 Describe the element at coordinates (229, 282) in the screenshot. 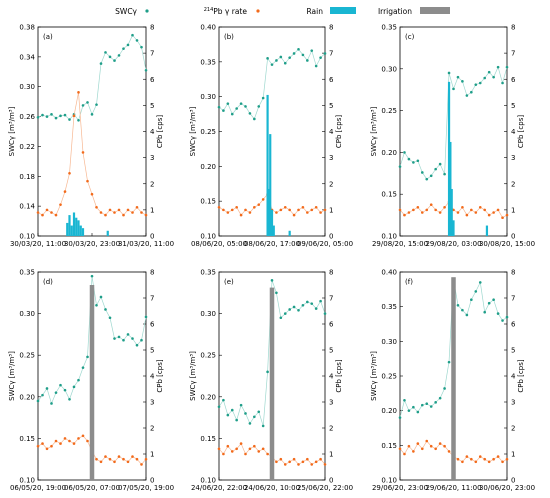

I see `panel-label: (e)` at that location.